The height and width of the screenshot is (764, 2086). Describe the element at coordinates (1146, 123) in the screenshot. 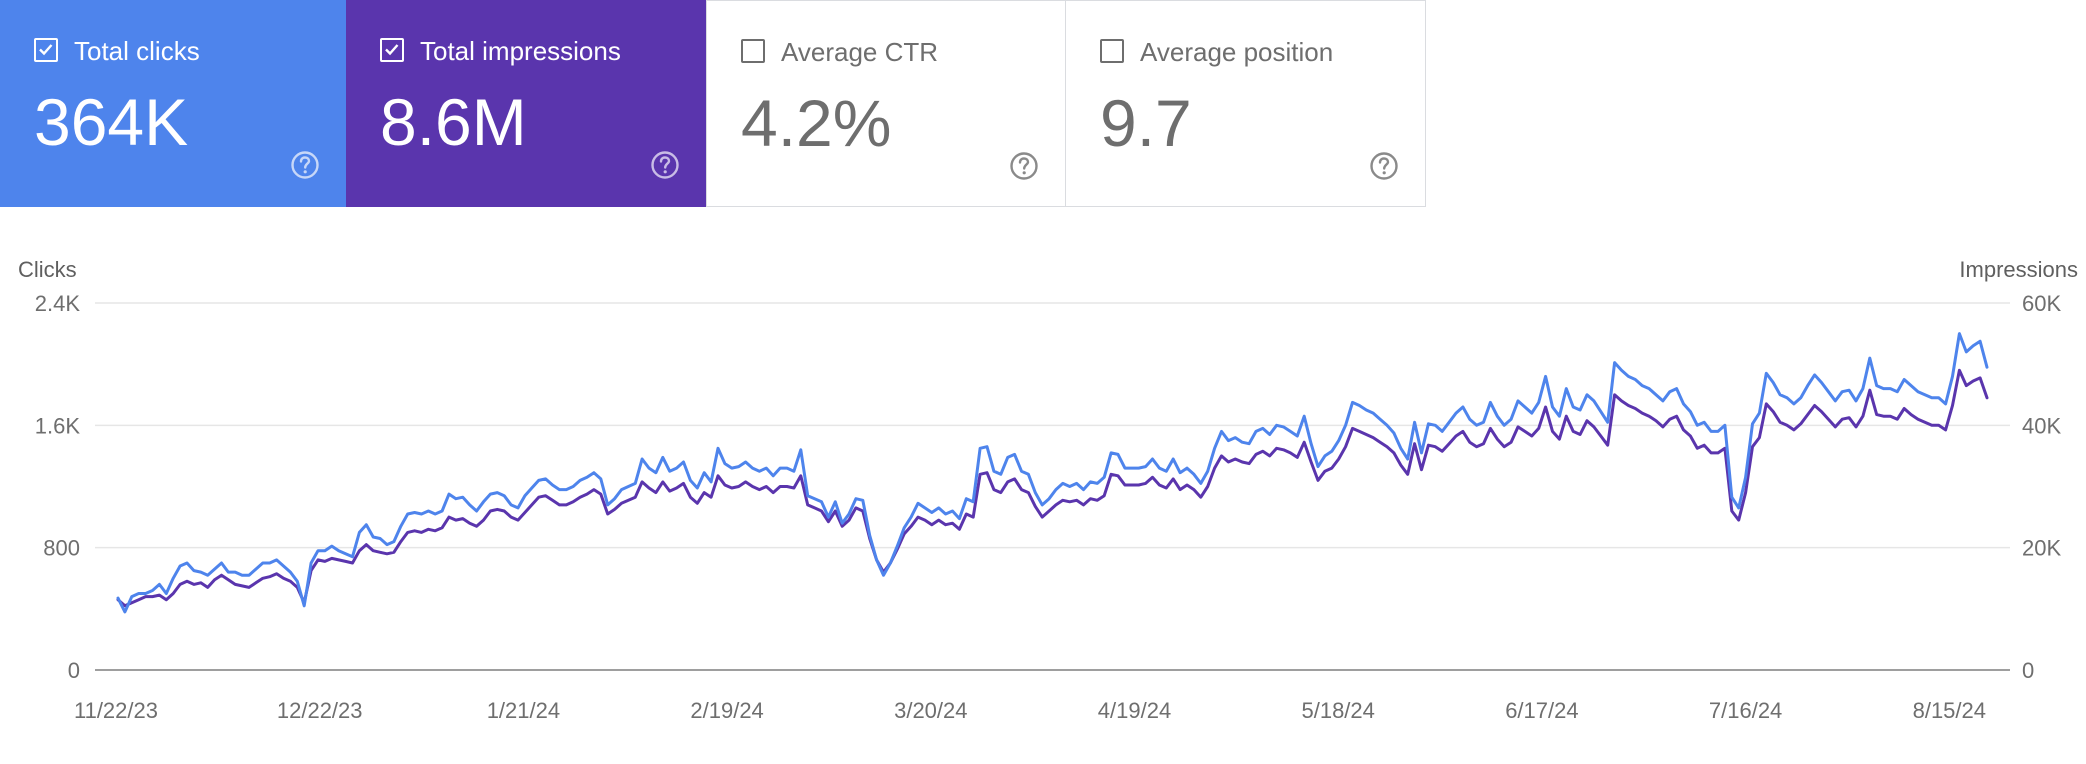

I see `average-position-value: 9.7` at that location.